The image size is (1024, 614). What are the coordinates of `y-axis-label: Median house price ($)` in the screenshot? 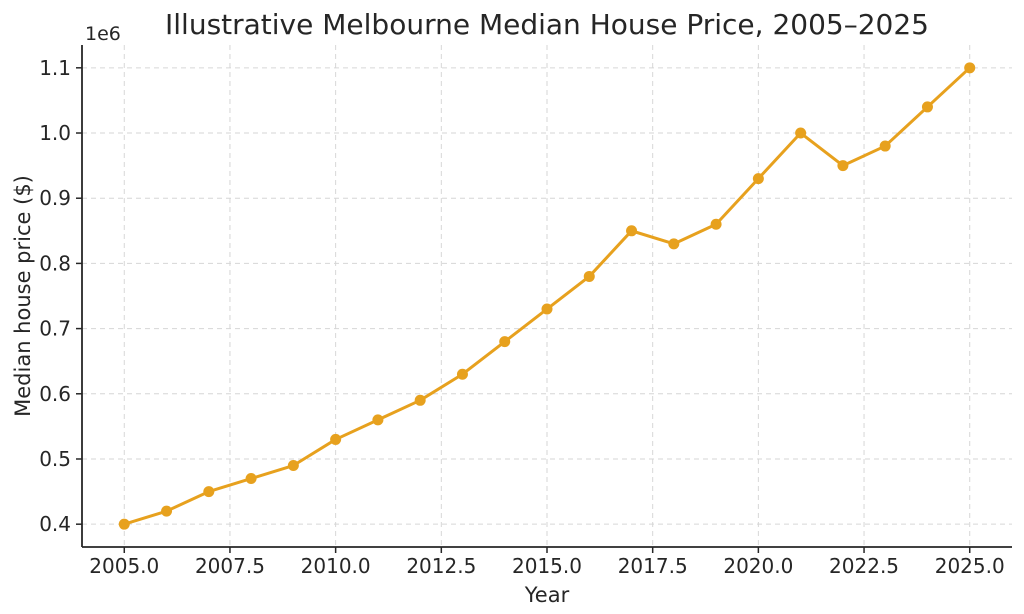 It's located at (23, 296).